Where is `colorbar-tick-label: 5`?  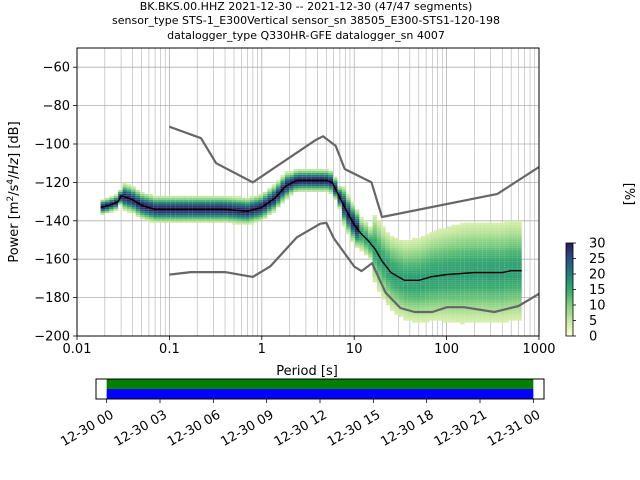
colorbar-tick-label: 5 is located at coordinates (593, 321).